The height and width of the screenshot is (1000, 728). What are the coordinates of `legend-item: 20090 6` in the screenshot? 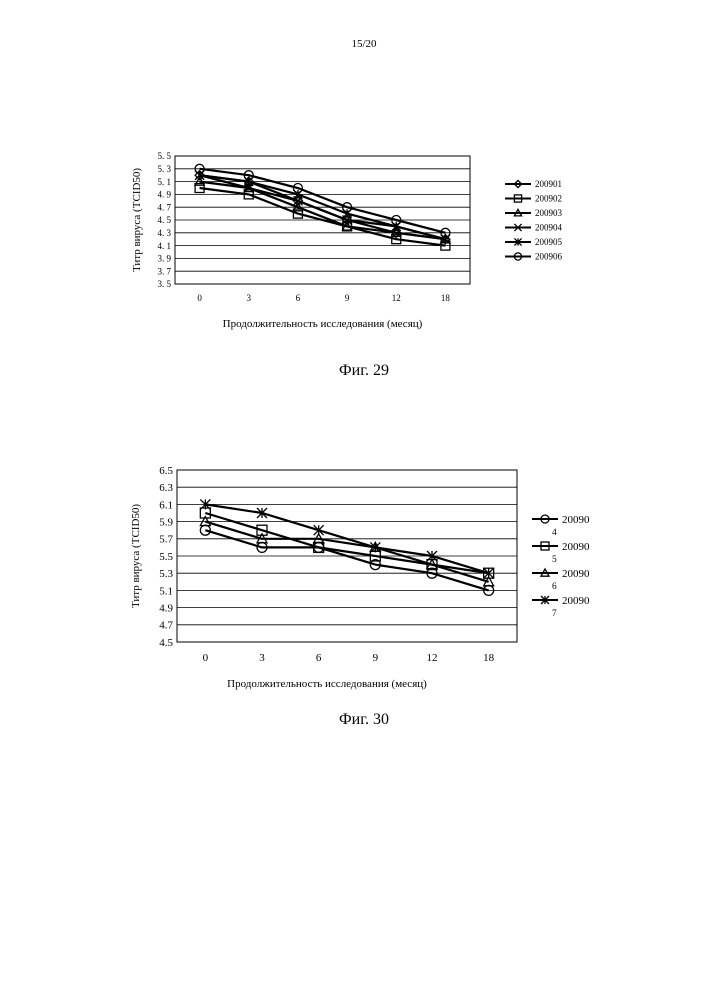 It's located at (561, 580).